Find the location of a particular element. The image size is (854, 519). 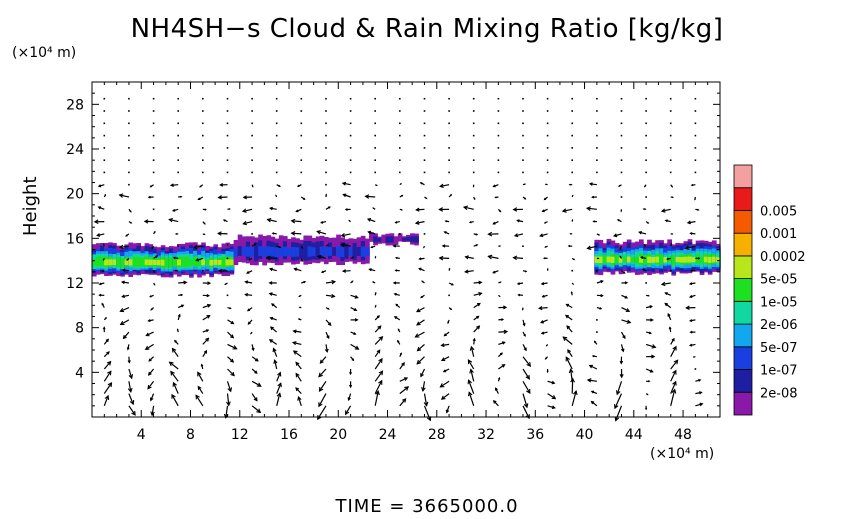

x-tick-label: 36 is located at coordinates (535, 435).